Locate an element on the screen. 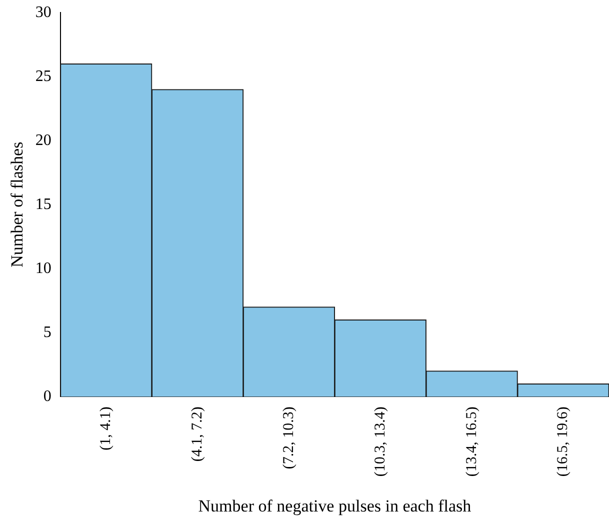 The width and height of the screenshot is (609, 525). y-tick-label: 25 is located at coordinates (43, 76).